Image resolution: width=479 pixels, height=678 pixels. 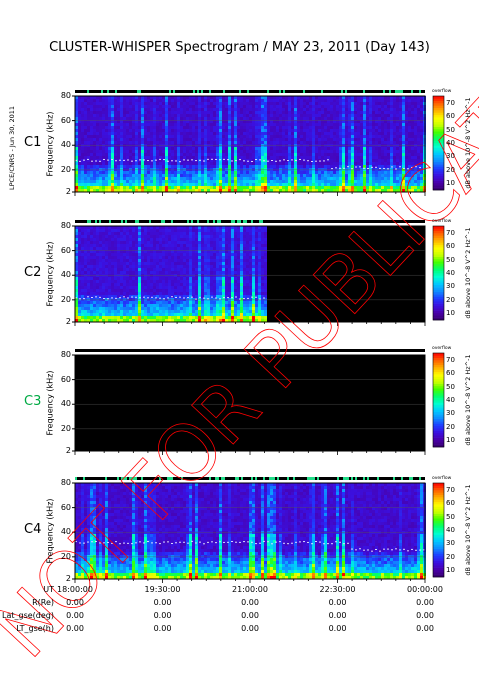 What do you see at coordinates (75, 589) in the screenshot?
I see `footer-value: 18:00:00` at bounding box center [75, 589].